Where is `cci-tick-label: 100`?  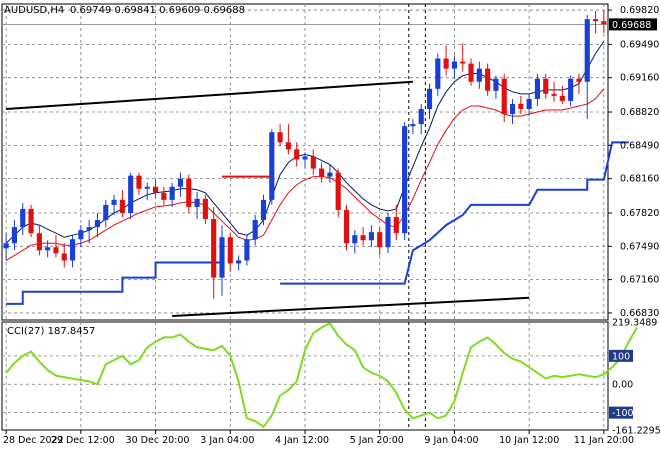
cci-tick-label: 100 is located at coordinates (621, 356).